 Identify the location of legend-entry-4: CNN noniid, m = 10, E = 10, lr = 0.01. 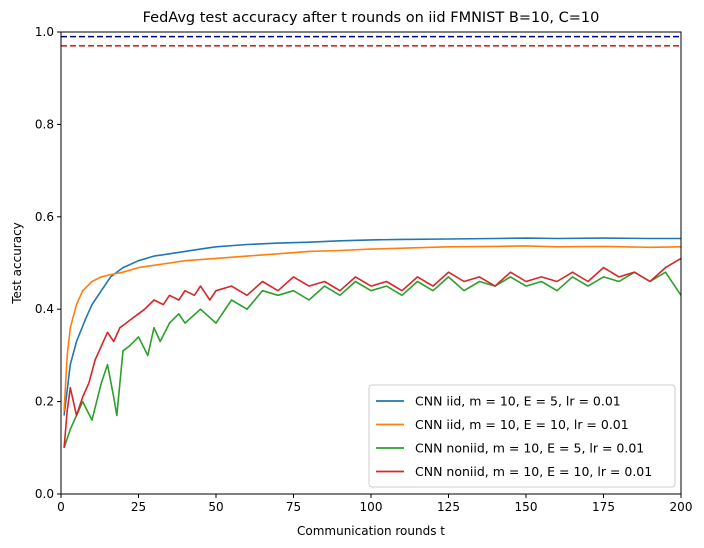
(533, 471).